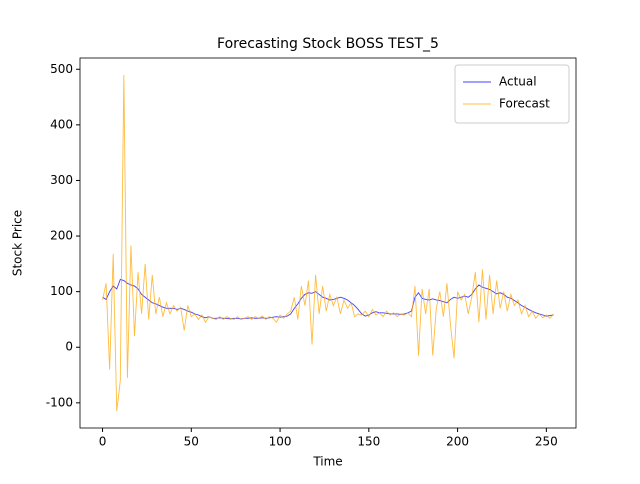  What do you see at coordinates (61, 236) in the screenshot?
I see `y-tick-label: 200` at bounding box center [61, 236].